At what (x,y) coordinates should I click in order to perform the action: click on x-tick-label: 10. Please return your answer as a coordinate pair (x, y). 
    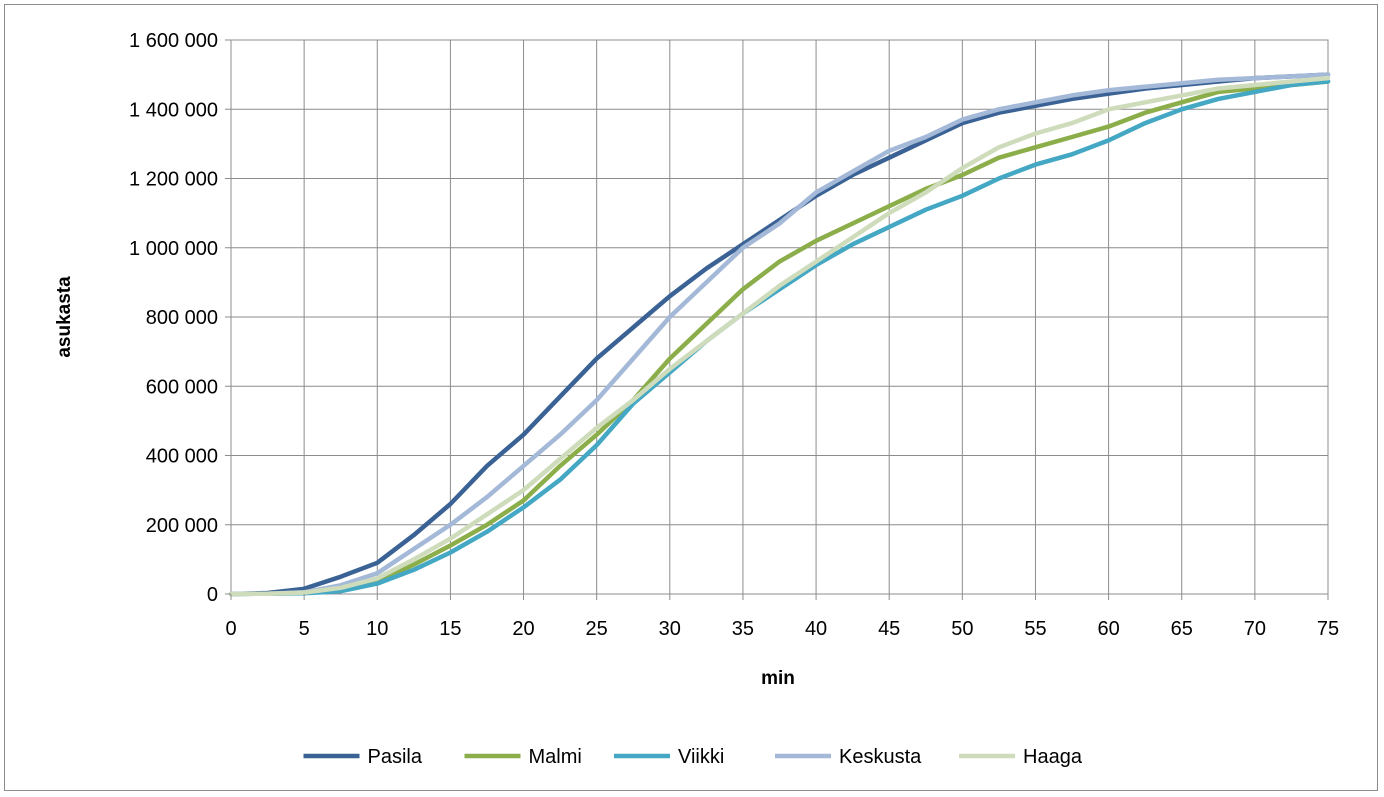
    Looking at the image, I should click on (377, 629).